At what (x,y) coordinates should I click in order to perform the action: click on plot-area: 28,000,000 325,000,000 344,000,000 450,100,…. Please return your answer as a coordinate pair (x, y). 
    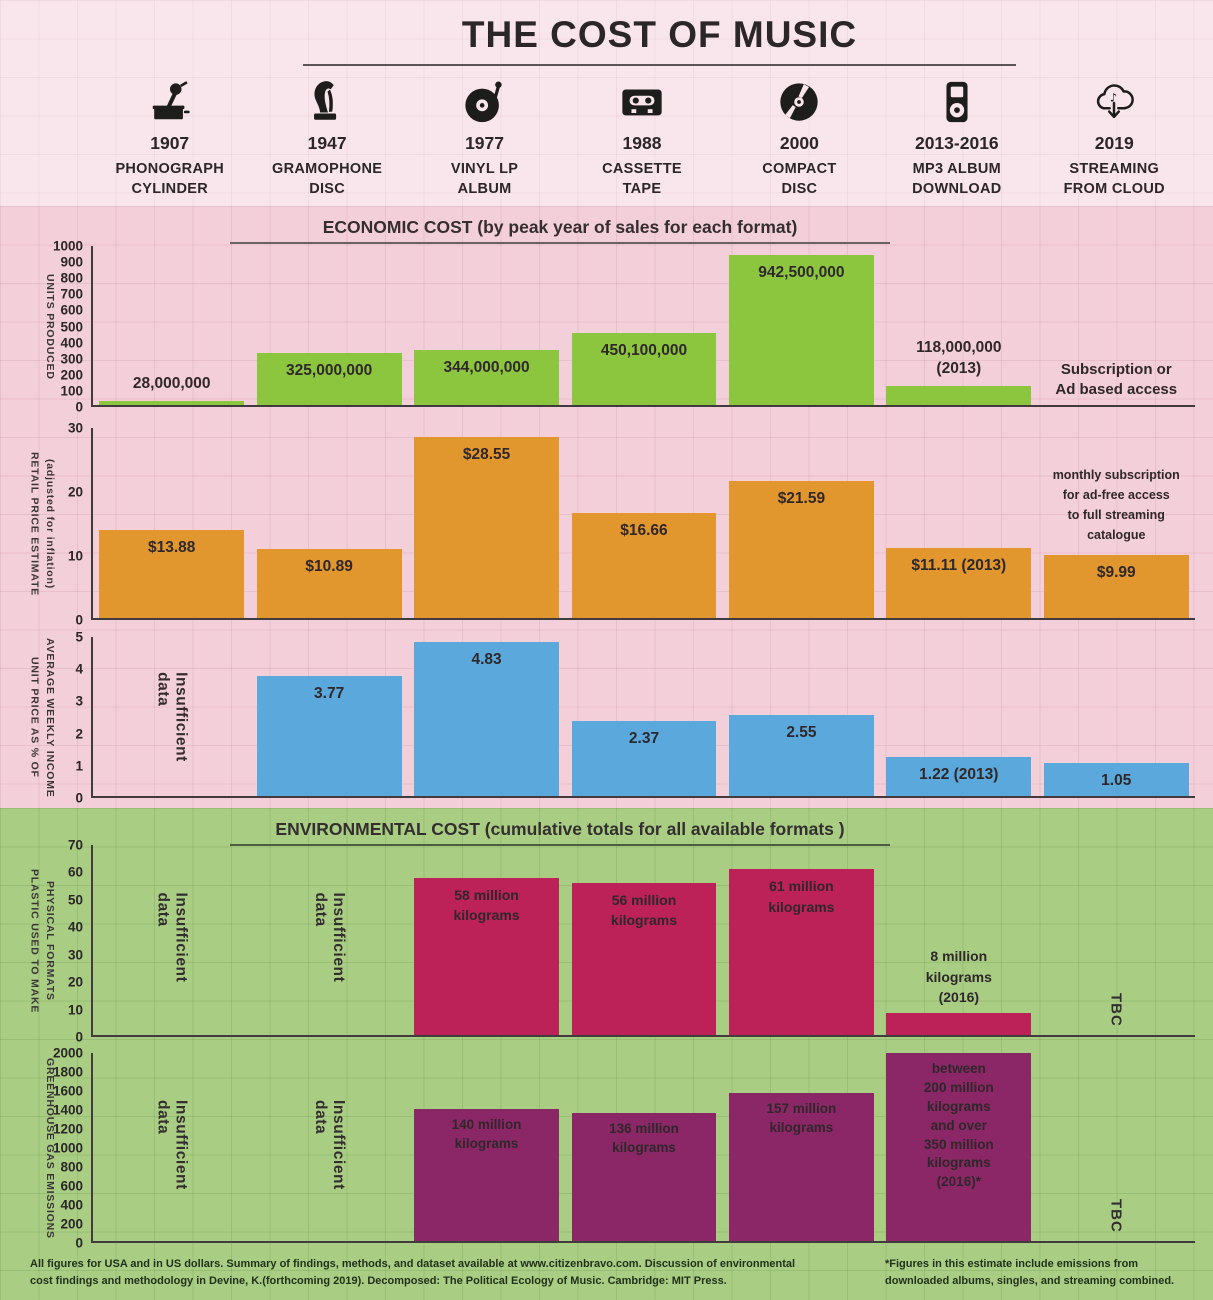
    Looking at the image, I should click on (643, 326).